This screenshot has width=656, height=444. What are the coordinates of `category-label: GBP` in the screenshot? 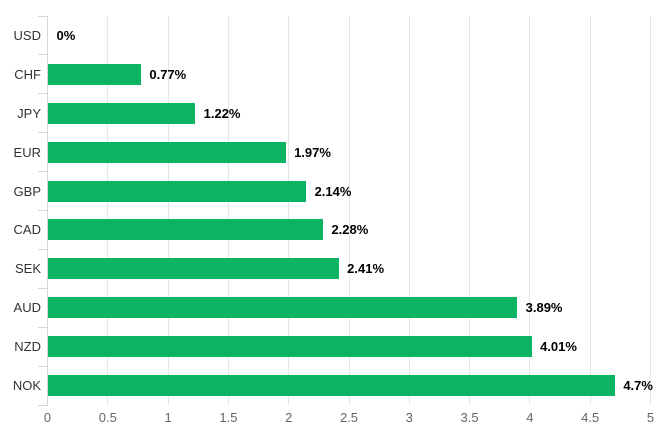 It's located at (27, 191).